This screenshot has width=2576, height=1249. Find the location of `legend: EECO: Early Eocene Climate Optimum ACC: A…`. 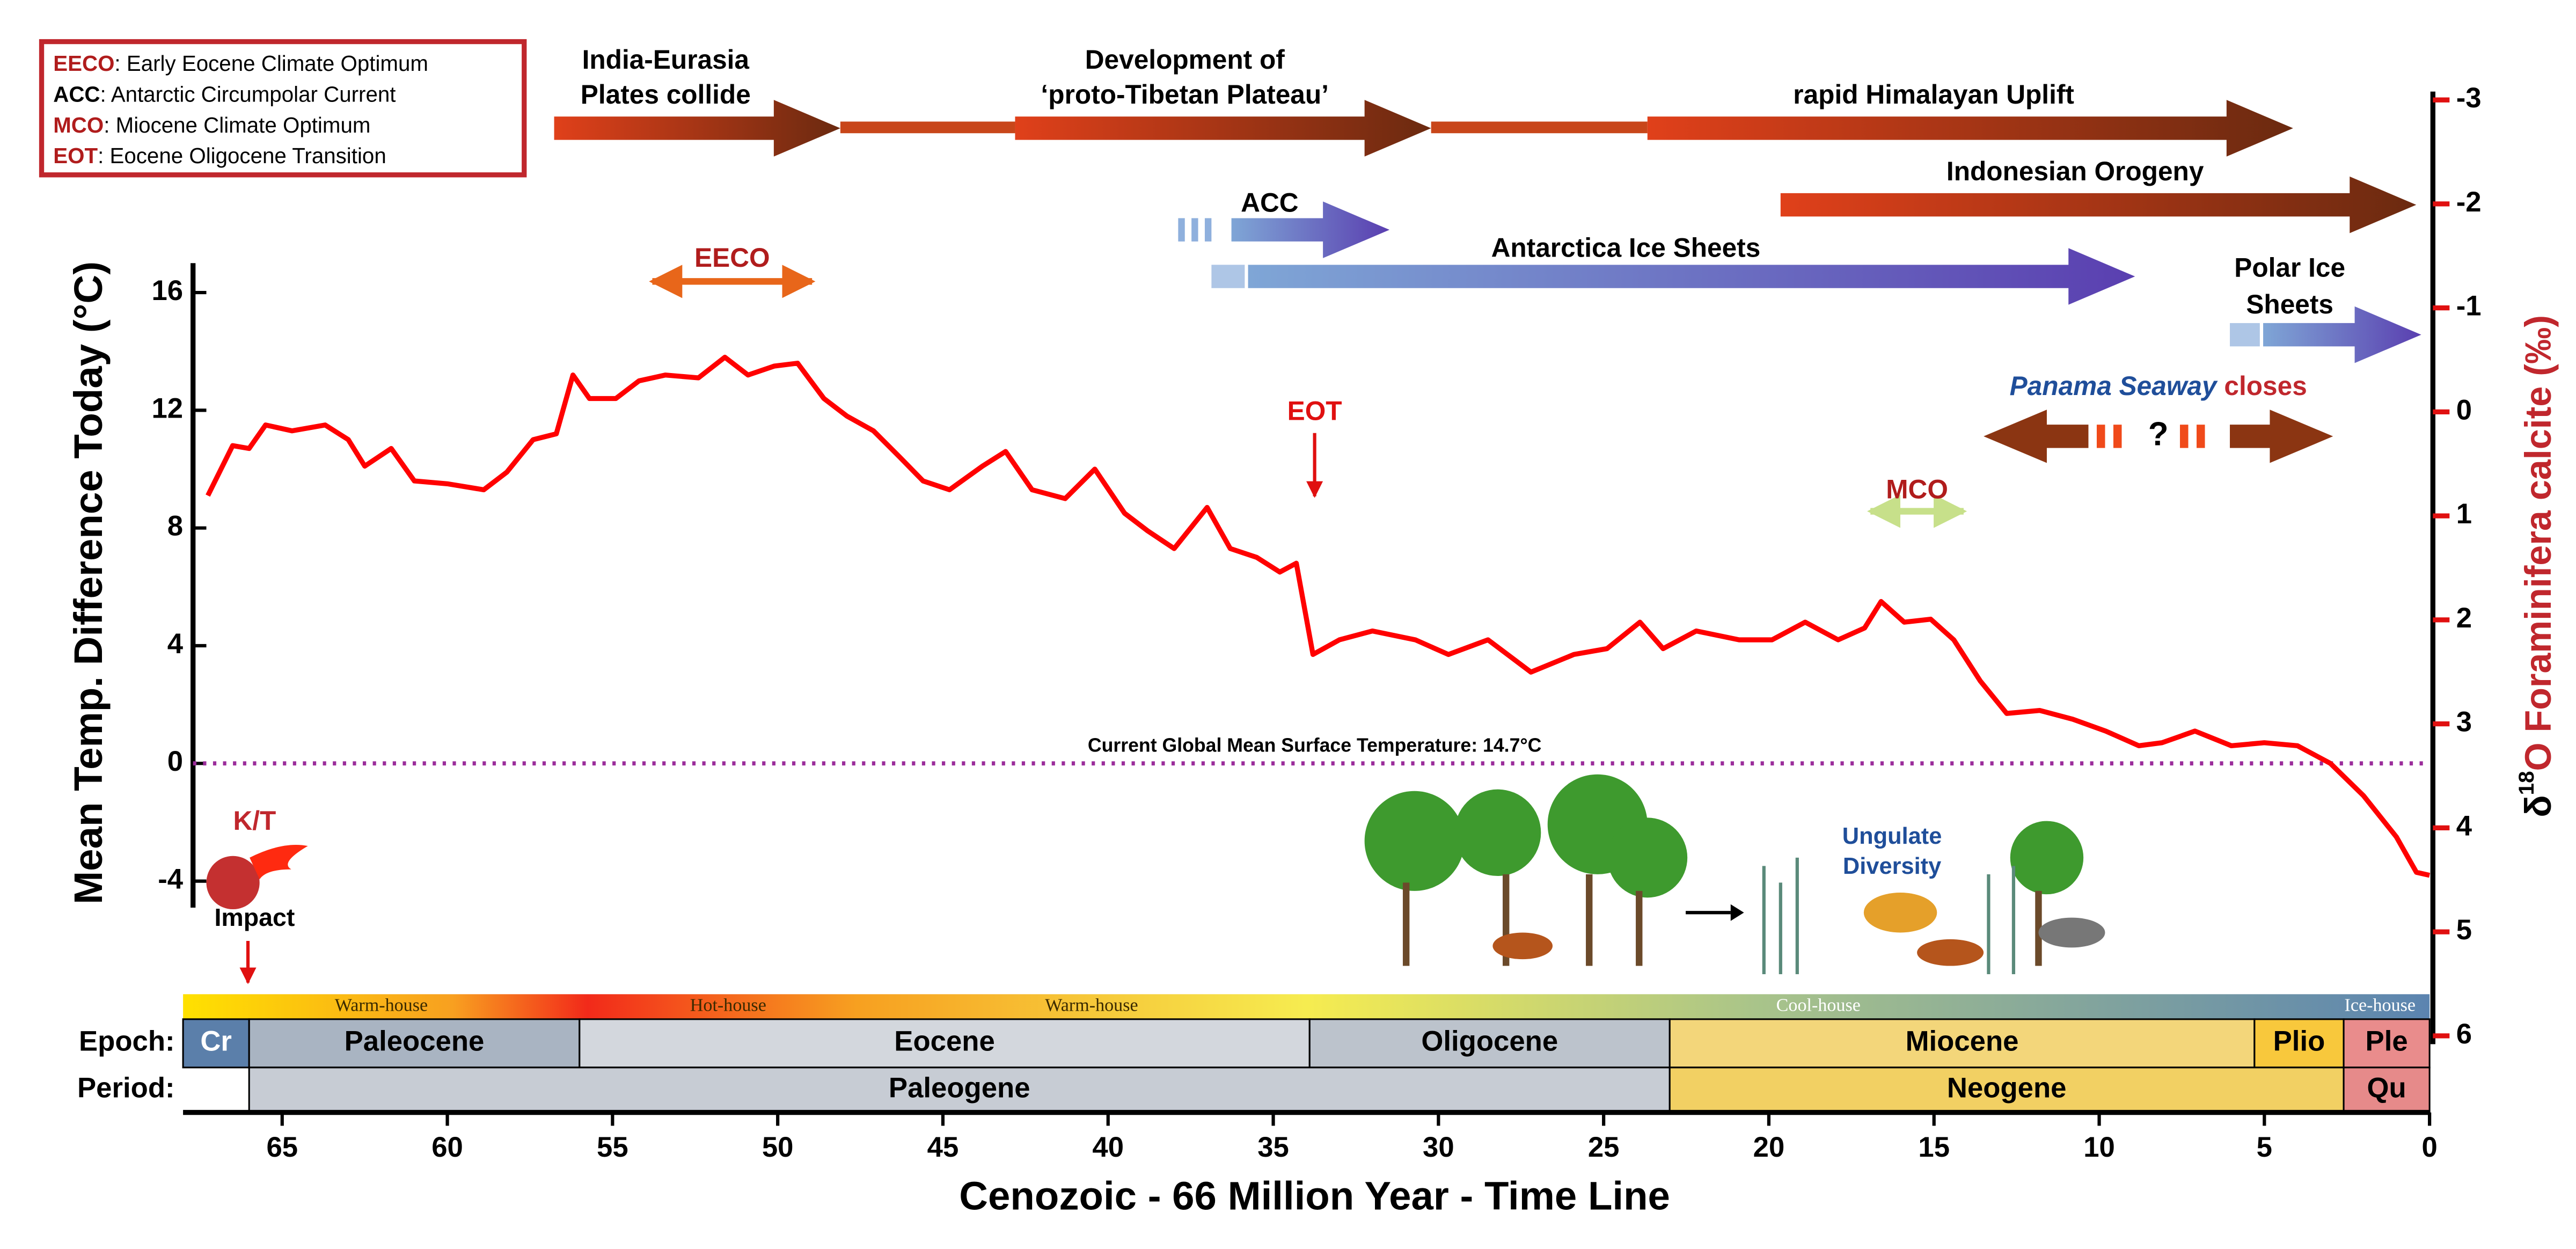

legend: EECO: Early Eocene Climate Optimum ACC: A… is located at coordinates (283, 108).